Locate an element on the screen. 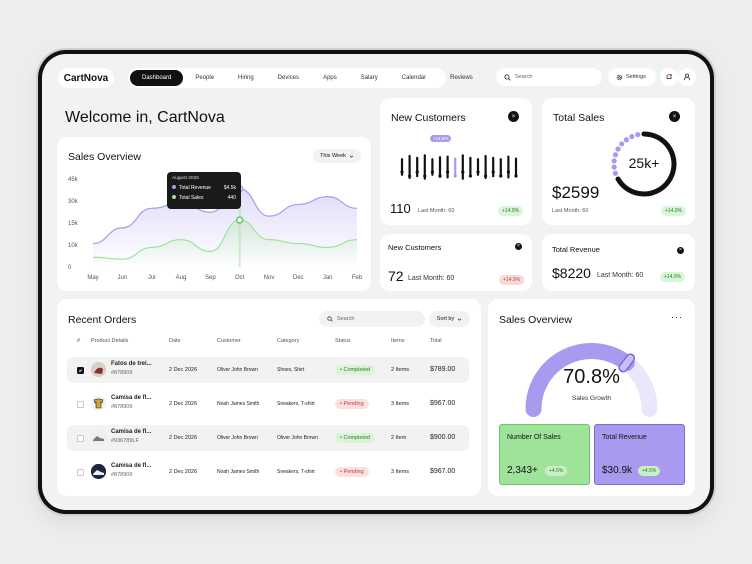  number-of-sales-tile: Number Of Sales 2,343+ +4.5% is located at coordinates (544, 454).